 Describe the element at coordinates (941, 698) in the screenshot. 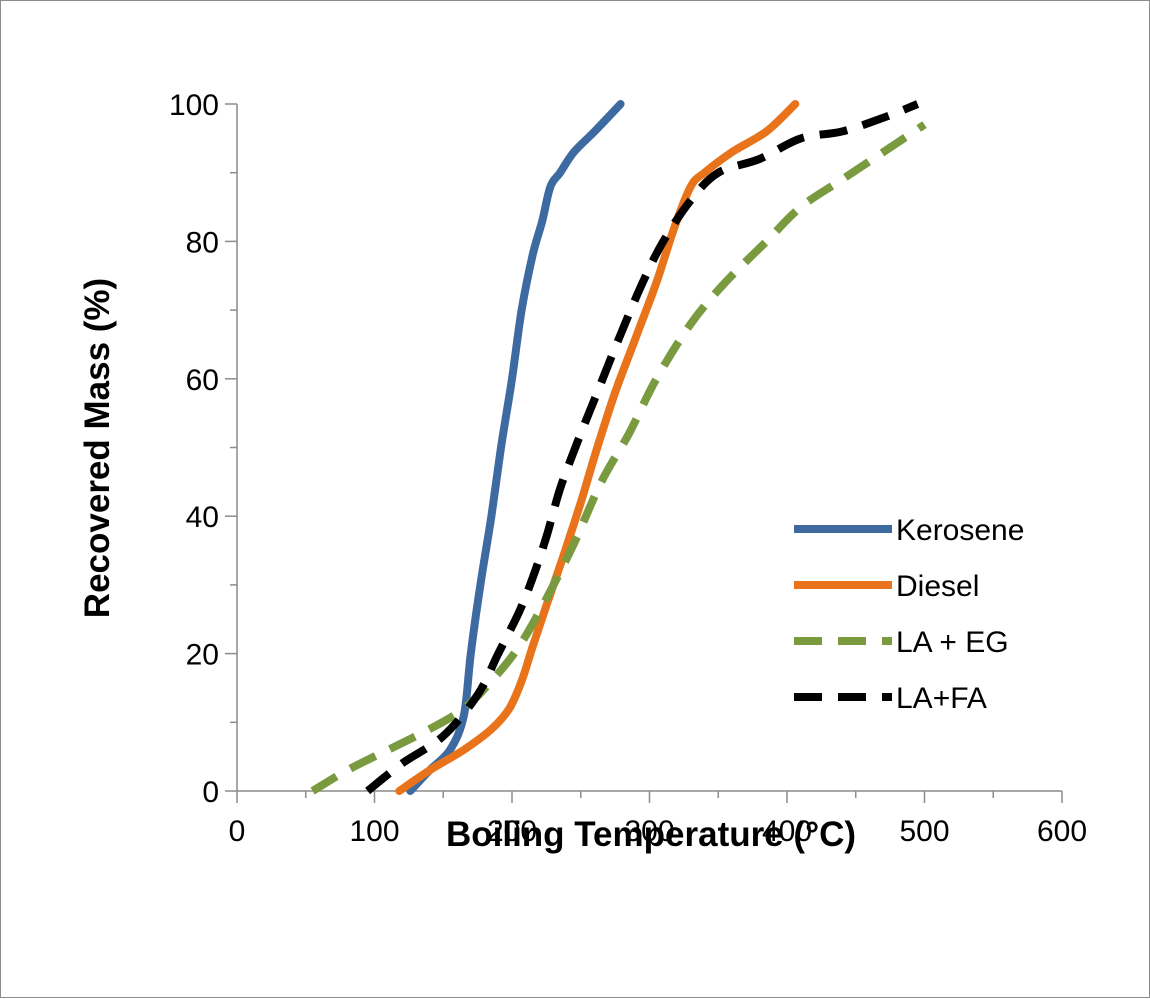

I see `legend-label-la-fa: LA+FA` at that location.